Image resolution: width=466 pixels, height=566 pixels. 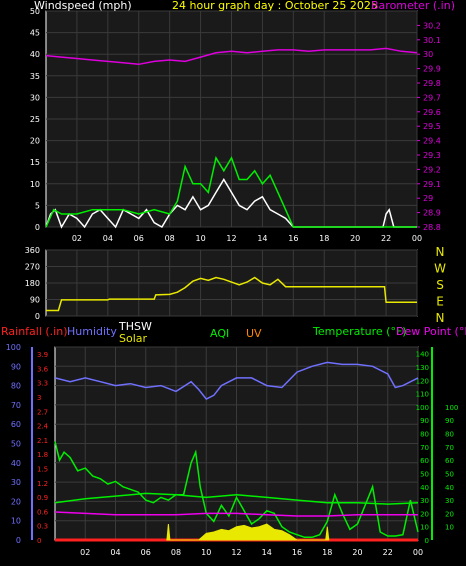 What do you see at coordinates (440, 252) in the screenshot?
I see `compass-label: N` at bounding box center [440, 252].